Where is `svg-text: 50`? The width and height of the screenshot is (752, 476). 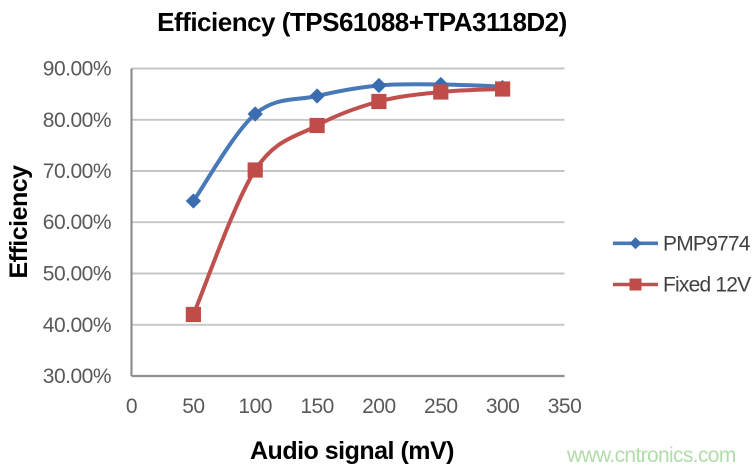
svg-text: 50 is located at coordinates (193, 406).